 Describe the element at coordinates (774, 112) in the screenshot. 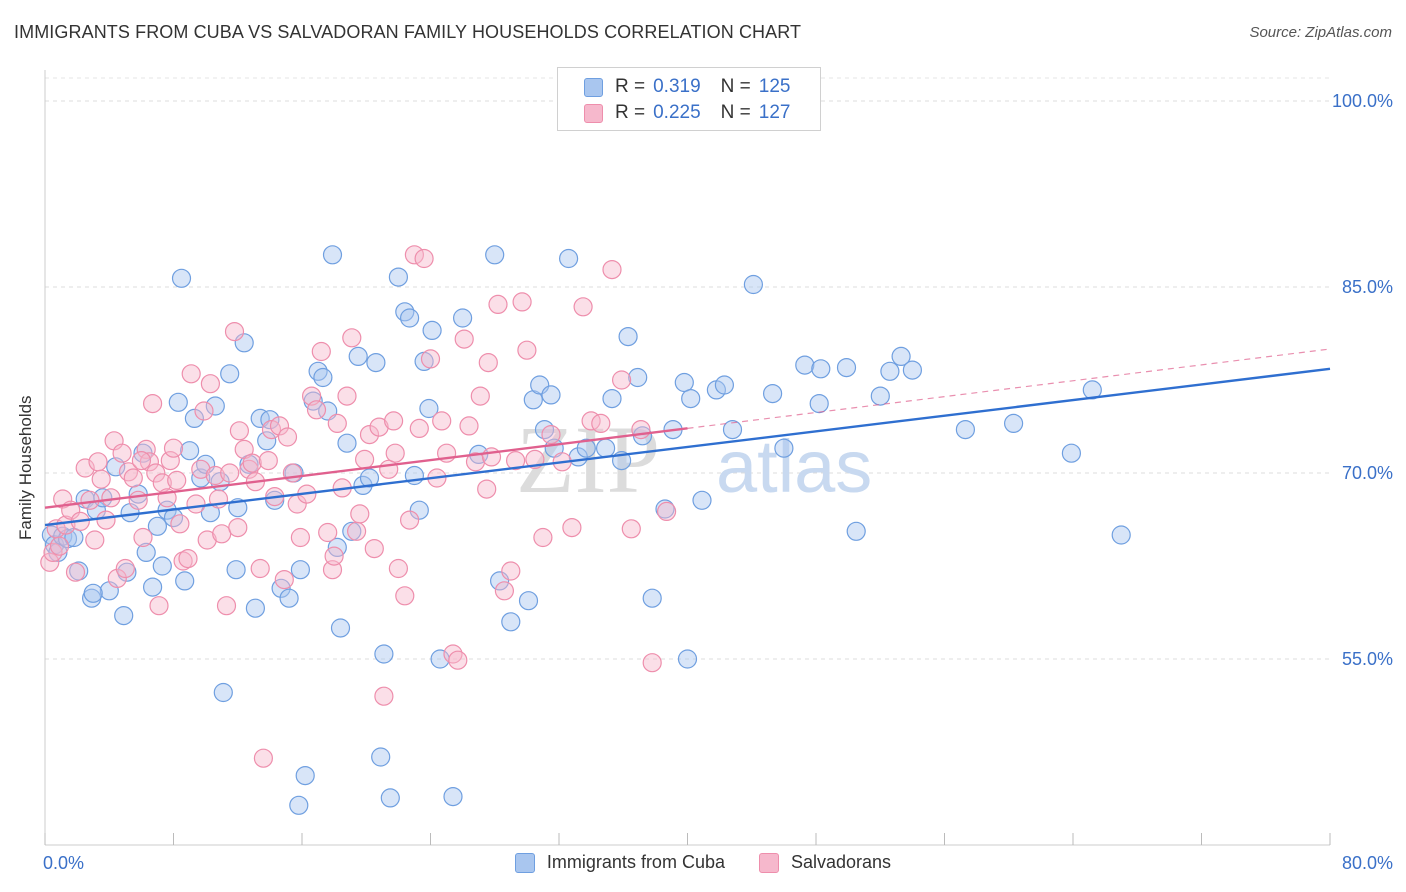

I see `legend-n-value: 127` at that location.